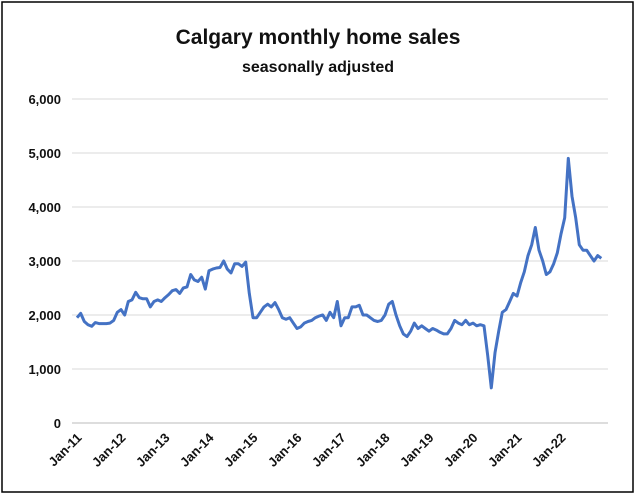 This screenshot has height=495, width=636. What do you see at coordinates (44, 207) in the screenshot?
I see `y-tick-label: 4,000` at bounding box center [44, 207].